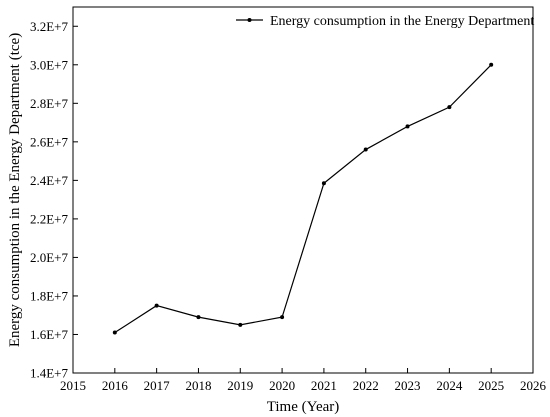 This screenshot has height=417, width=550. What do you see at coordinates (73, 385) in the screenshot?
I see `x-tick-label: 2015` at bounding box center [73, 385].